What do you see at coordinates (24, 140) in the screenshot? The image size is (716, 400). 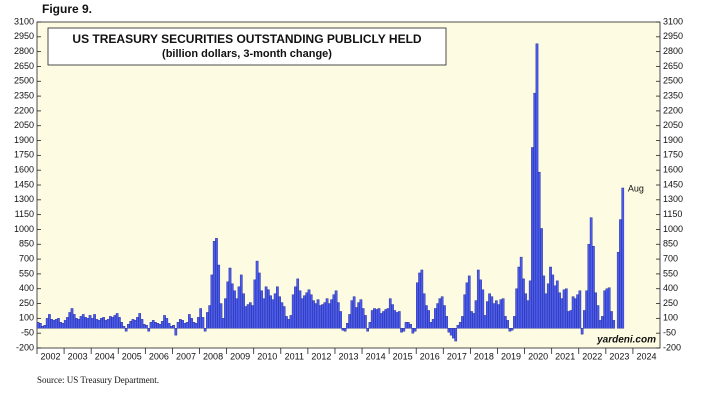 I see `y-tick-label: 1900` at bounding box center [24, 140].